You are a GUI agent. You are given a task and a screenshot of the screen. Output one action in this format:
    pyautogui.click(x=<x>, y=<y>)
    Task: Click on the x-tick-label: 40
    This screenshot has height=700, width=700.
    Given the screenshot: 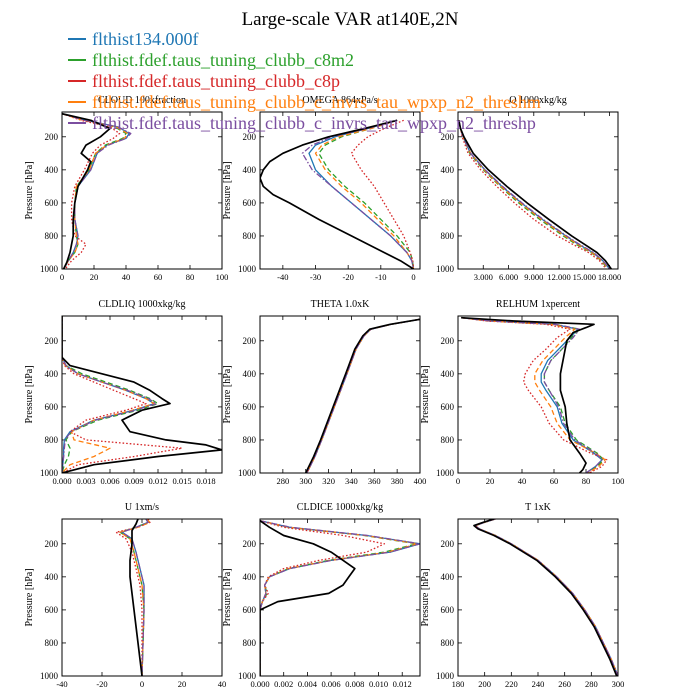 What is the action you would take?
    pyautogui.click(x=522, y=481)
    